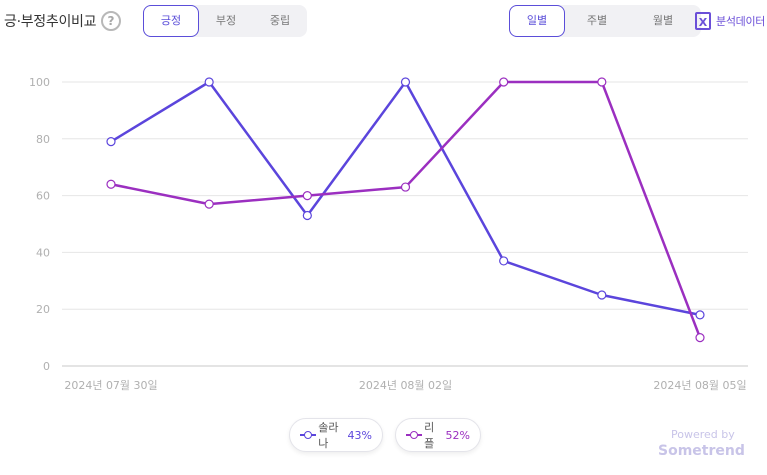 This screenshot has width=767, height=475. What do you see at coordinates (359, 435) in the screenshot?
I see `legend-series-share: 43%` at bounding box center [359, 435].